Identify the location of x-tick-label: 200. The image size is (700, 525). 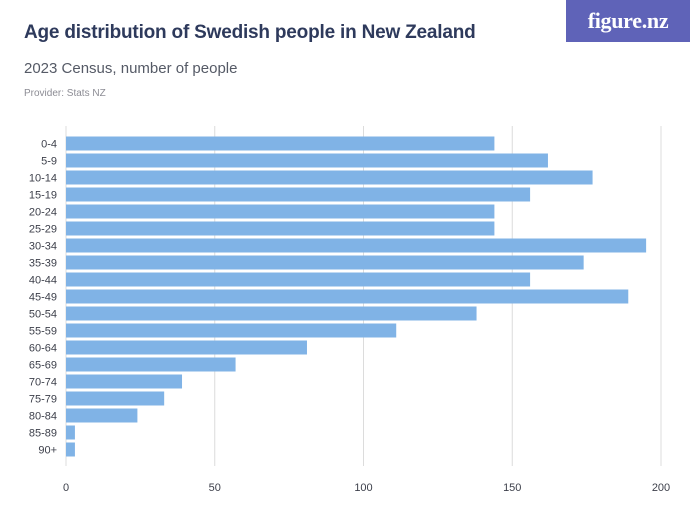
(661, 488).